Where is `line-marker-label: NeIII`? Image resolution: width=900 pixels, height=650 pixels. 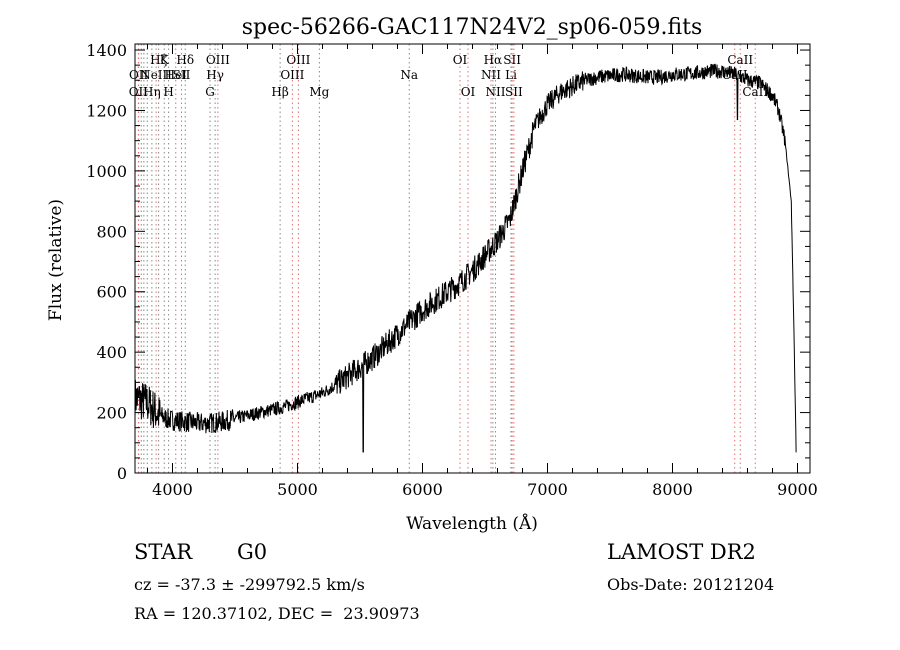 line-marker-label: NeIII is located at coordinates (156, 75).